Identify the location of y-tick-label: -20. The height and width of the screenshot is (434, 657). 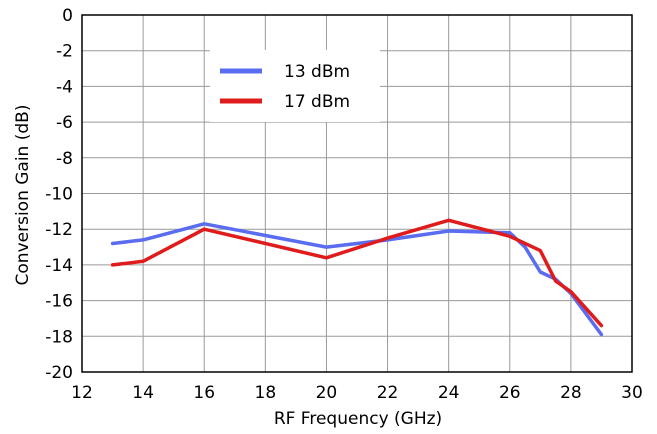
(59, 373).